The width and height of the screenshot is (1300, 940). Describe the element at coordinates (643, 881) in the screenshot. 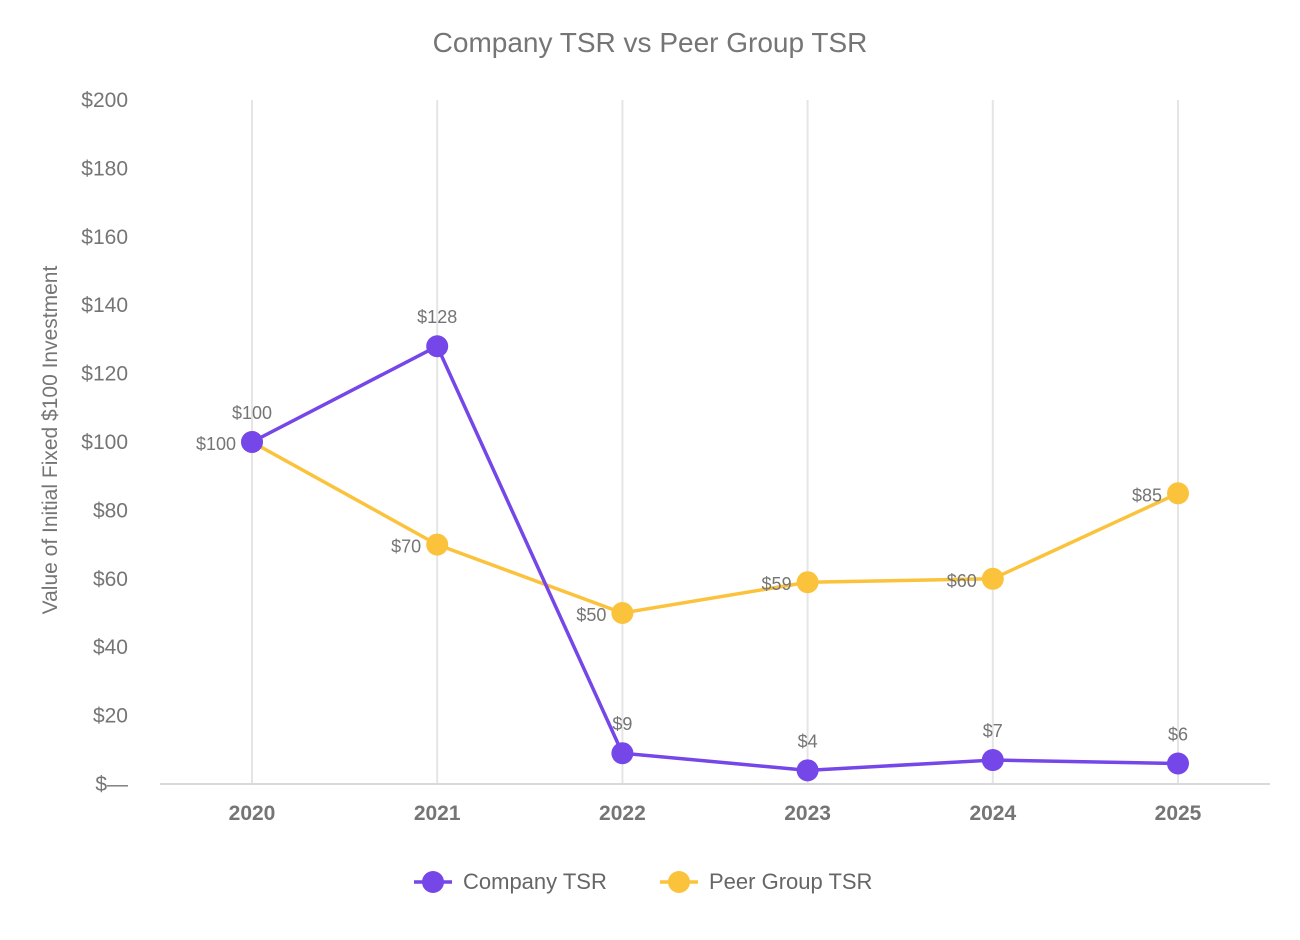

I see `legend: Company TSR Peer Group TSR` at that location.